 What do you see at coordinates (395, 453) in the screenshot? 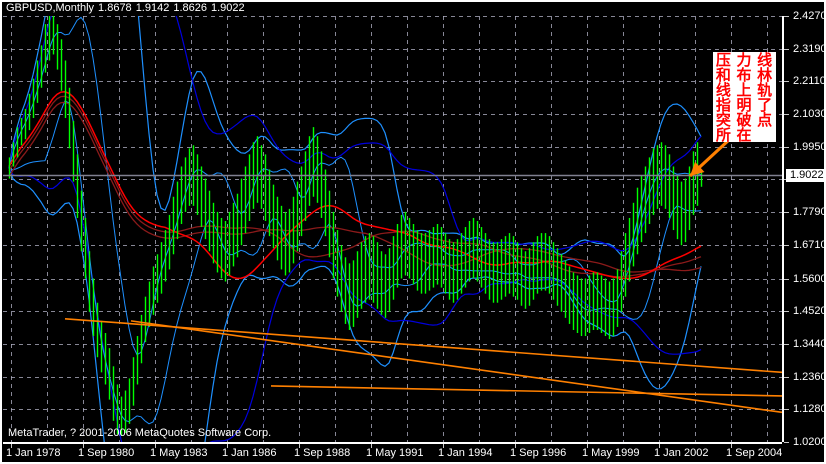
I see `time-axis-label: 1 May 1991` at bounding box center [395, 453].